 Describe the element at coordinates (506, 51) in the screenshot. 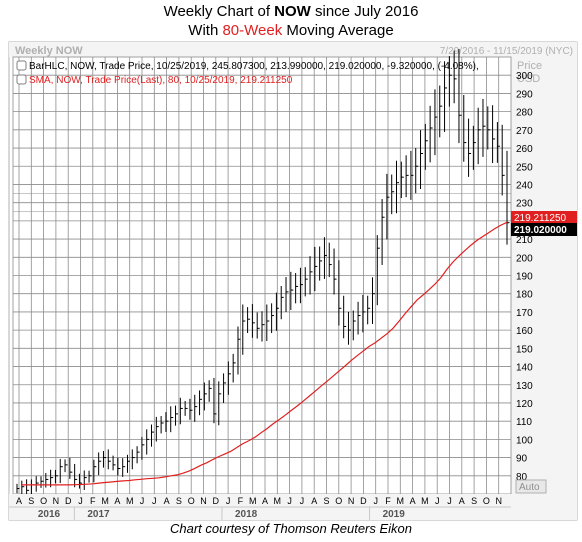

I see `panel-date-range: 7/29/2016 - 11/15/2019 (NYC)` at that location.